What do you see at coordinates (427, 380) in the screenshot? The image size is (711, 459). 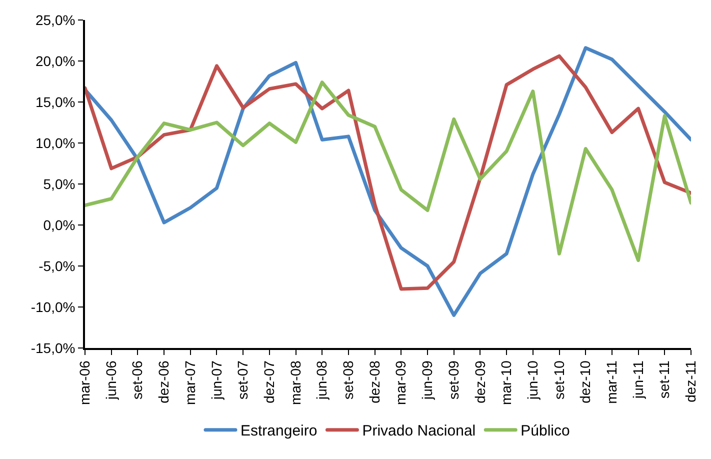 I see `x-tick-label: jun-09` at bounding box center [427, 380].